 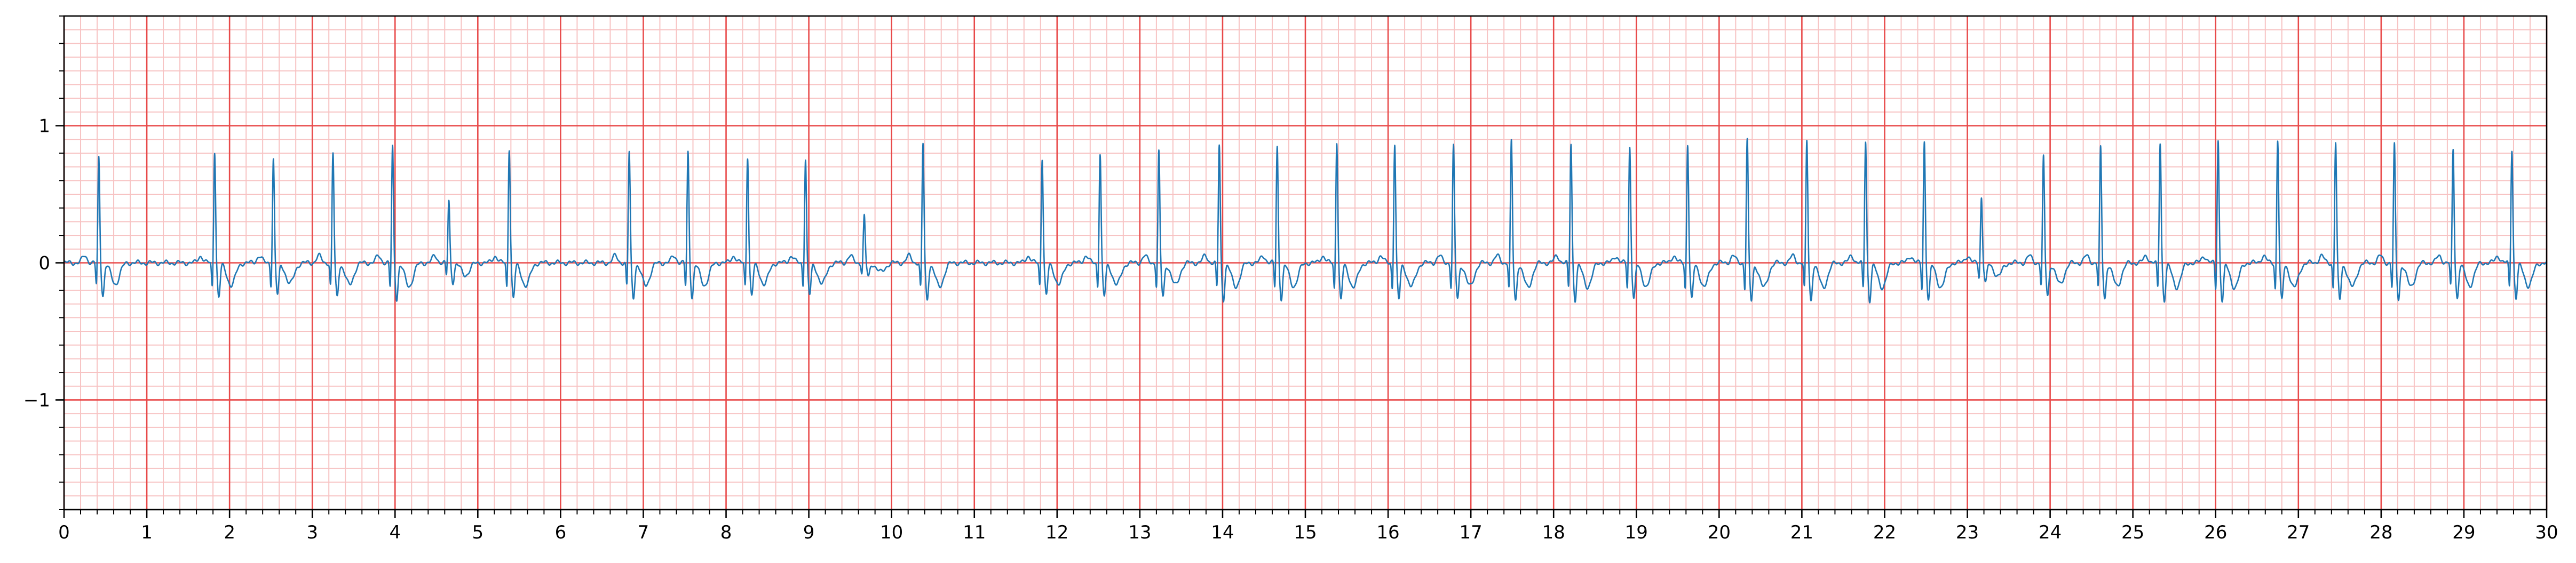 What do you see at coordinates (312, 532) in the screenshot?
I see `x-tick-label: 3` at bounding box center [312, 532].